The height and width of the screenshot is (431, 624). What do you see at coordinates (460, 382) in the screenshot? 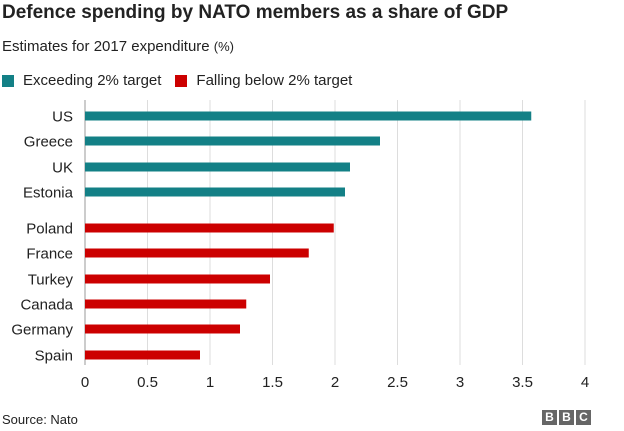
I see `x-tick-label: 3` at bounding box center [460, 382].